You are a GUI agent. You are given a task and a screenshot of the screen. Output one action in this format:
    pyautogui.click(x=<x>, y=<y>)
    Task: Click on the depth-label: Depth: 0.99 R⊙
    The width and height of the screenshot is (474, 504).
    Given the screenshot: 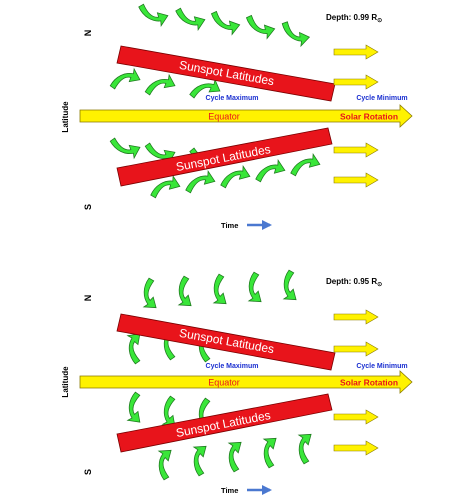 What is the action you would take?
    pyautogui.click(x=354, y=18)
    